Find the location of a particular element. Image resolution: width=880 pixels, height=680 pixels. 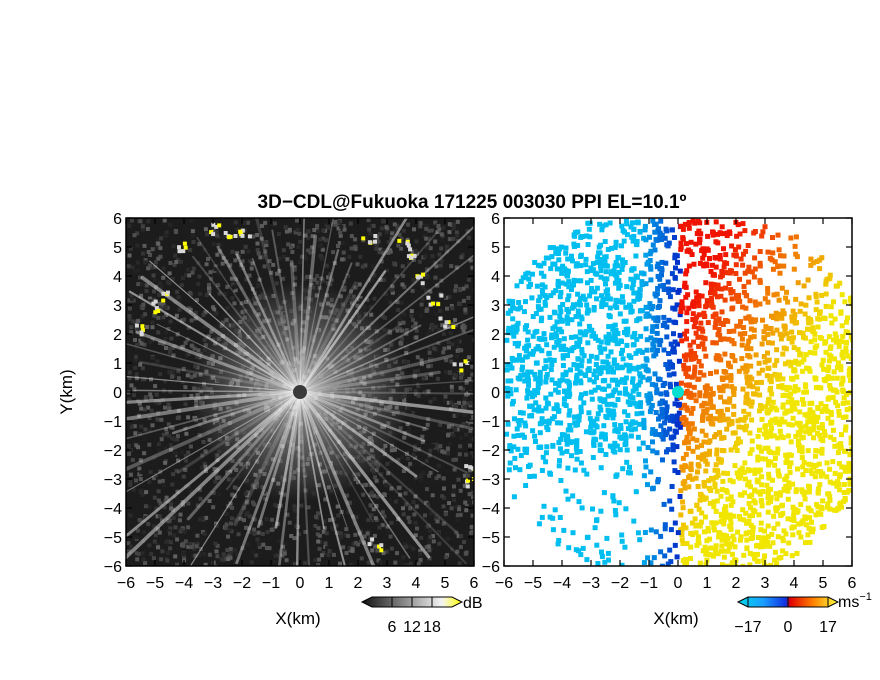

y-axis-label: Y(km) is located at coordinates (66, 391).